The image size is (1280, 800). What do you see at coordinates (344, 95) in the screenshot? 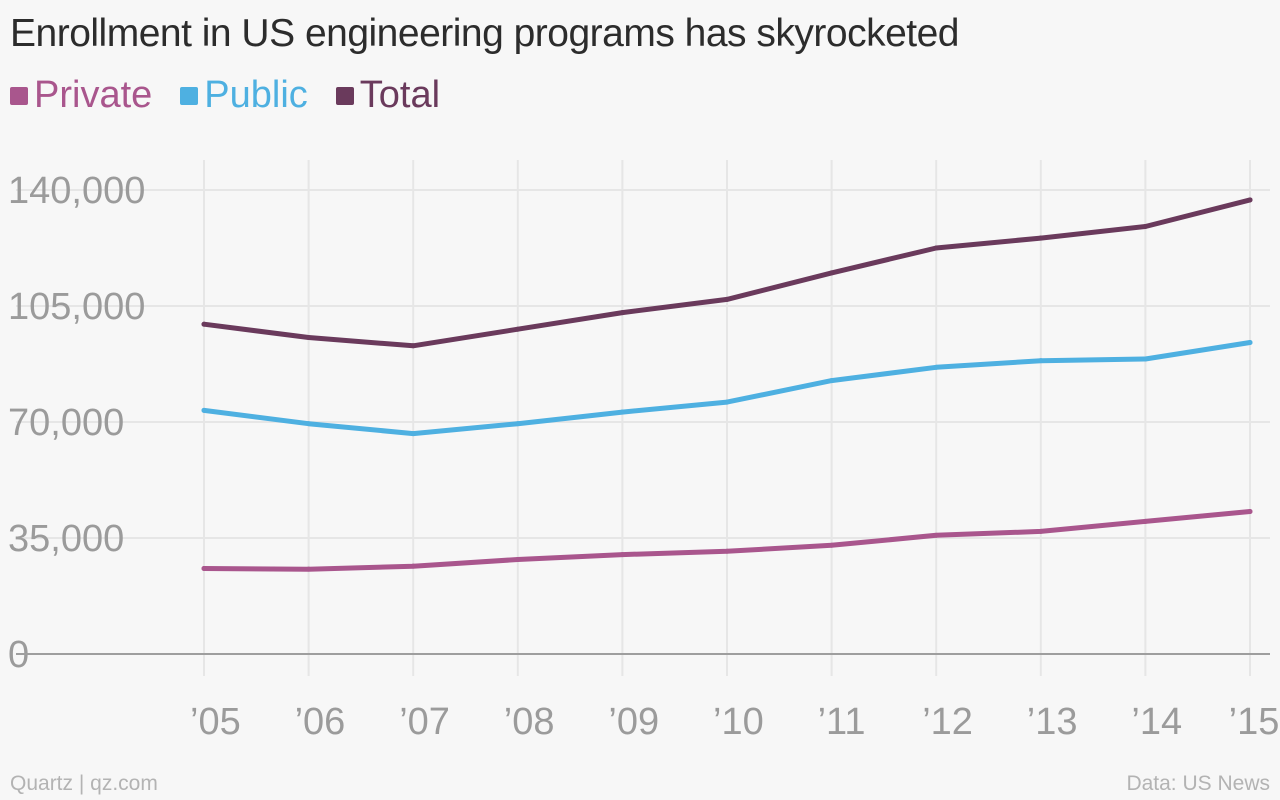
I see `legend-swatch-total` at bounding box center [344, 95].